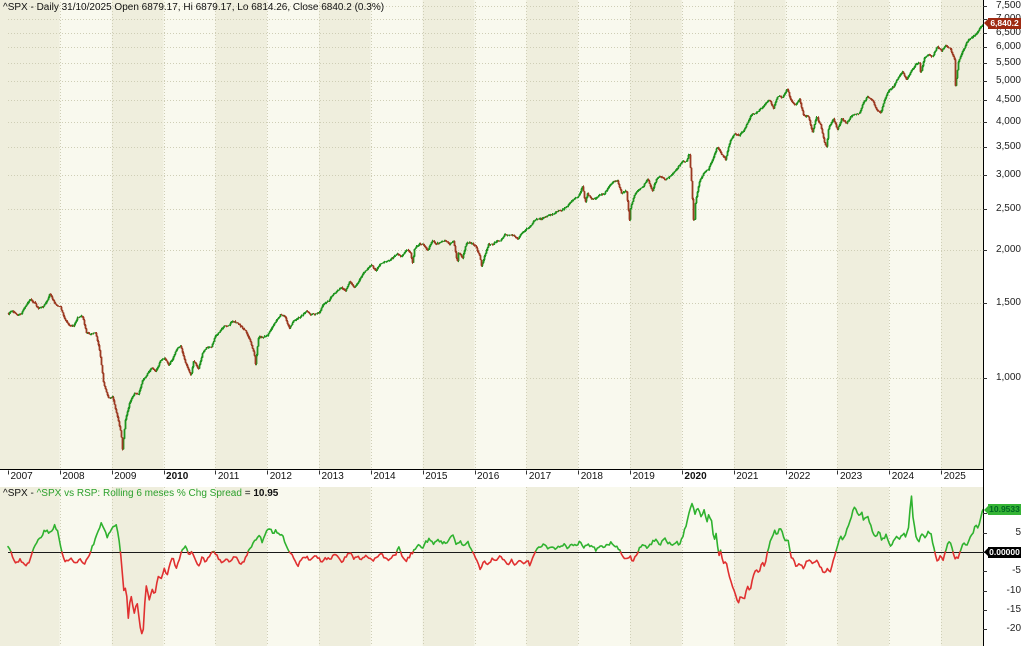 The height and width of the screenshot is (646, 1024). What do you see at coordinates (266, 493) in the screenshot?
I see `indicator-title-value: 10.95` at bounding box center [266, 493].